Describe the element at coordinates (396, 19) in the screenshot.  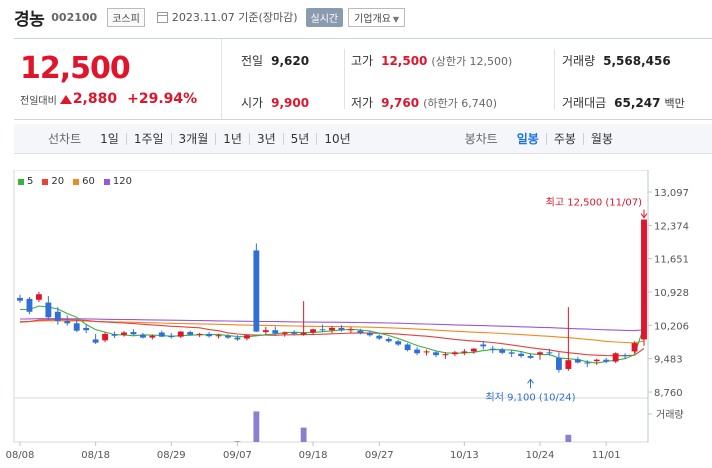
I see `chevron-down-icon: ▼` at that location.